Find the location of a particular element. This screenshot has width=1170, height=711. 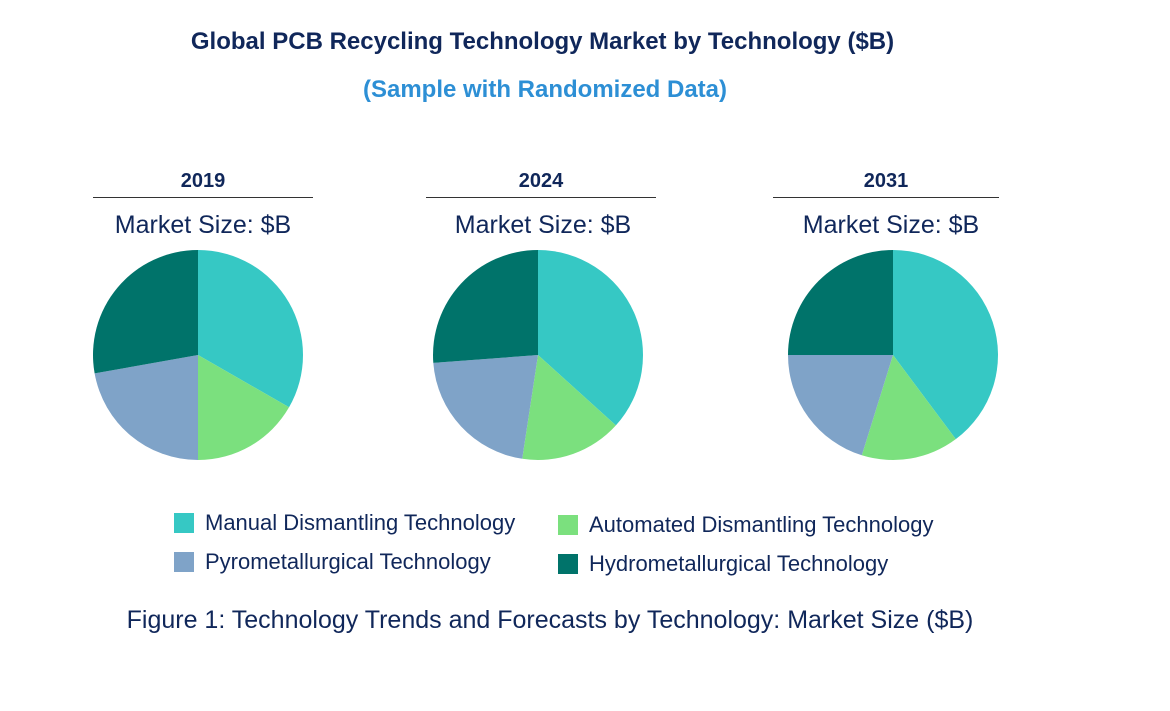

legend-label: Automated Dismantling Technology is located at coordinates (761, 524).